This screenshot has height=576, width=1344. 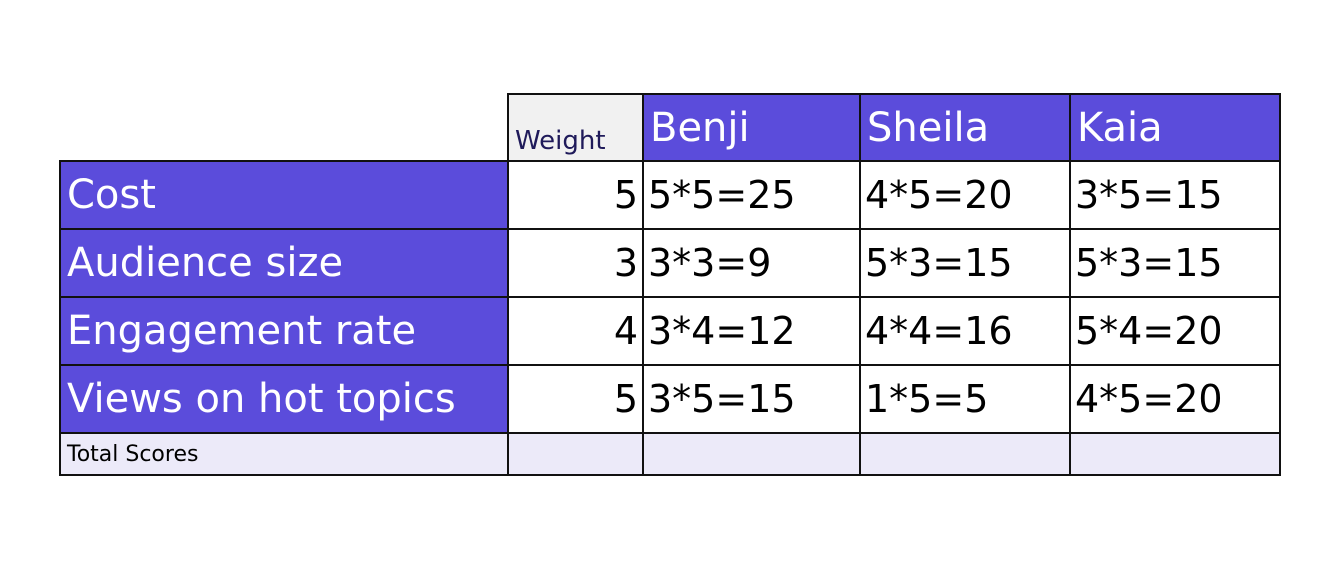 What do you see at coordinates (284, 399) in the screenshot?
I see `criterion-cell: Views on hot topics` at bounding box center [284, 399].